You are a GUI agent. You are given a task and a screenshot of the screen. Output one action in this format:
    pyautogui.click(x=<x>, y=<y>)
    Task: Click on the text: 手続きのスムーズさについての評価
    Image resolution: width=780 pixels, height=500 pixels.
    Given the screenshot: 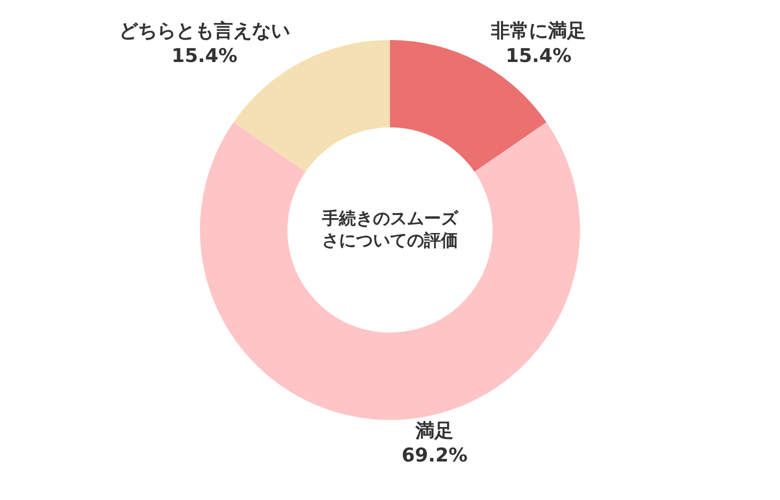 What is the action you would take?
    pyautogui.click(x=390, y=230)
    